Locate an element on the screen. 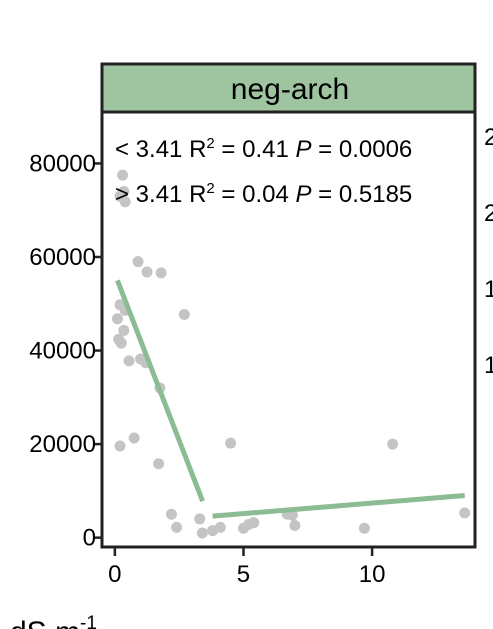  y-tick-label: 60000 is located at coordinates (62, 257).